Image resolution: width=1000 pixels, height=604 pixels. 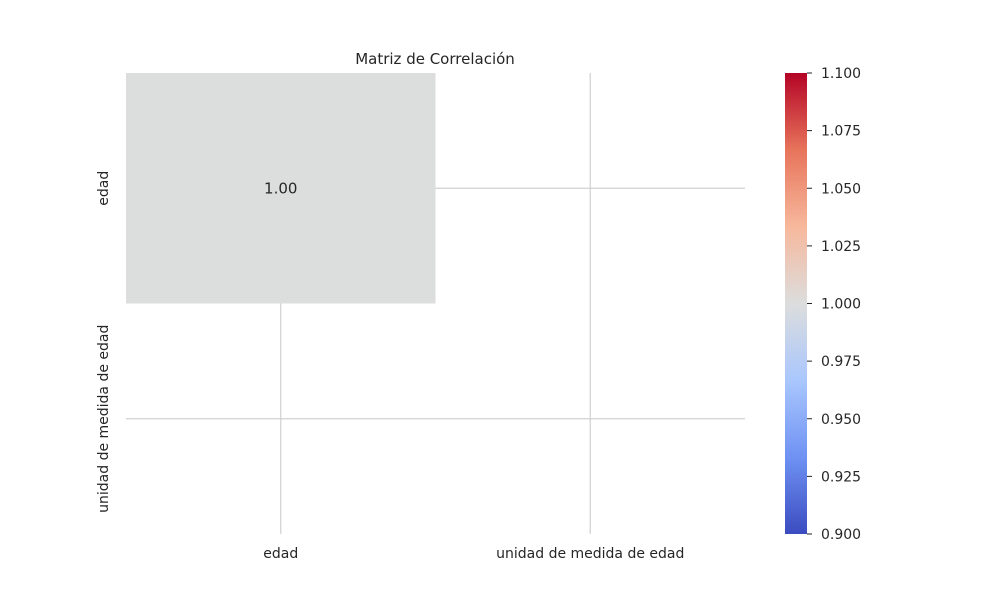 I want to click on colorbar-tick-label: 0.925, so click(x=841, y=477).